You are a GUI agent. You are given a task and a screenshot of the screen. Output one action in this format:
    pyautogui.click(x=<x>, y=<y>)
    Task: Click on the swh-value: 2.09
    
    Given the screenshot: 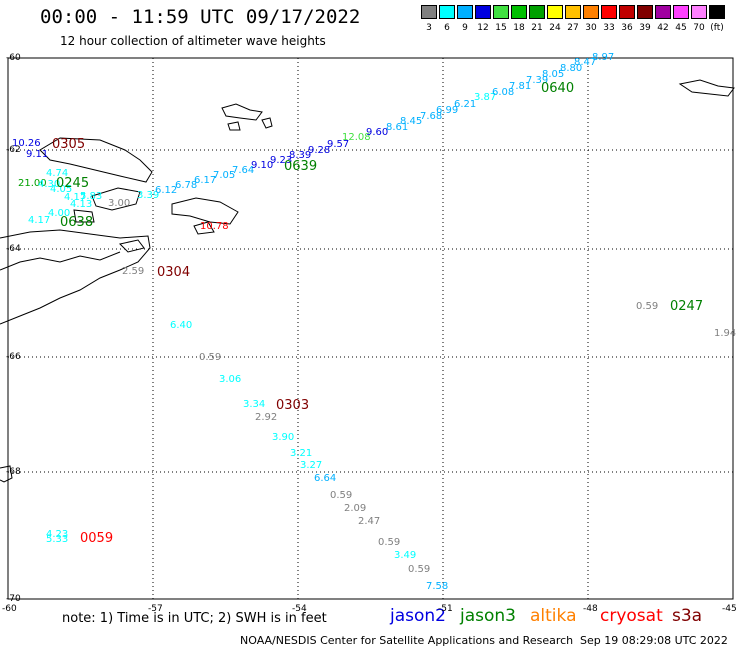 What is the action you would take?
    pyautogui.click(x=355, y=508)
    